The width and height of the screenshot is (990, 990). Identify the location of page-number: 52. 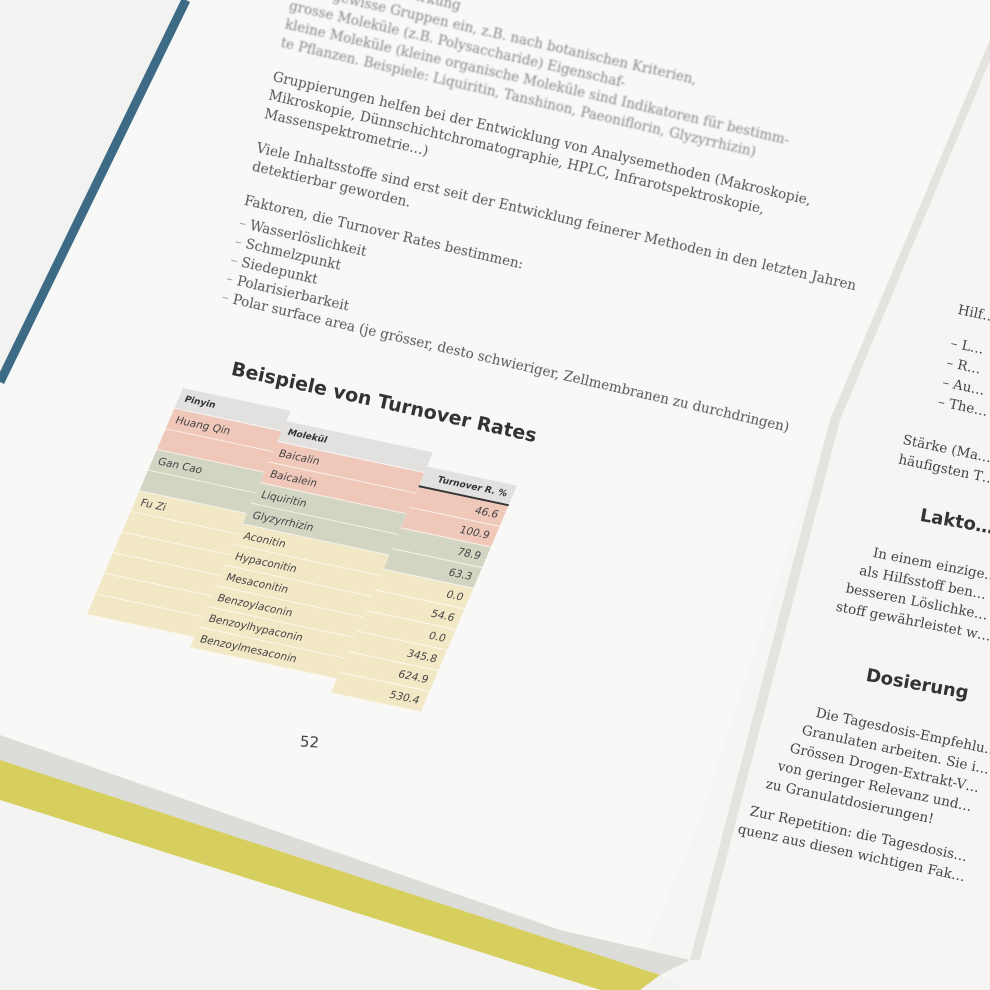
(309, 742).